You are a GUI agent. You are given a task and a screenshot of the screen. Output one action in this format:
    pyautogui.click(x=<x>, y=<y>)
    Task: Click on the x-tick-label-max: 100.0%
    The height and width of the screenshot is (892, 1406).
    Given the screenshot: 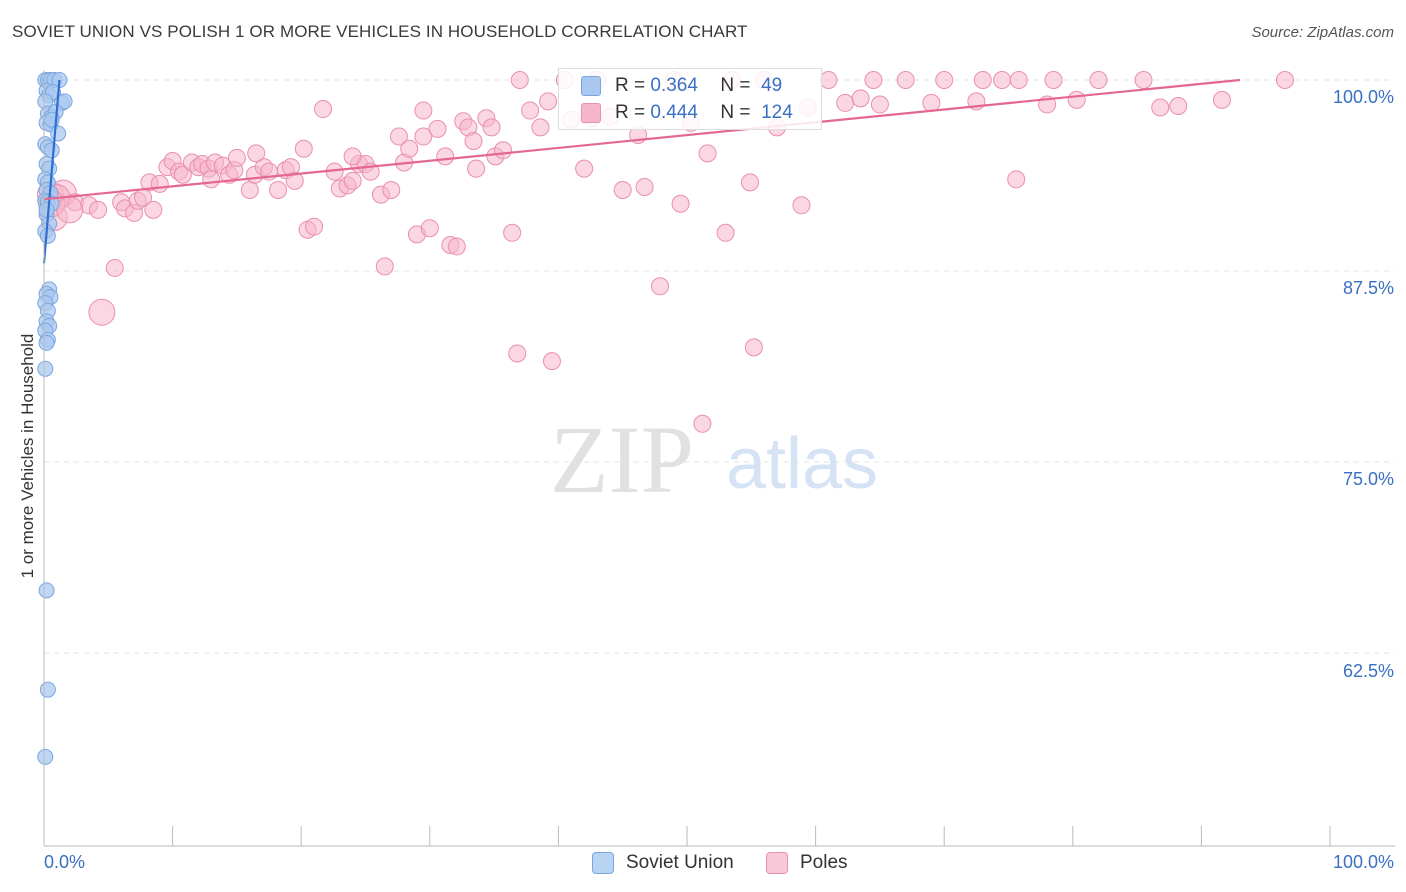 What is the action you would take?
    pyautogui.click(x=1363, y=862)
    